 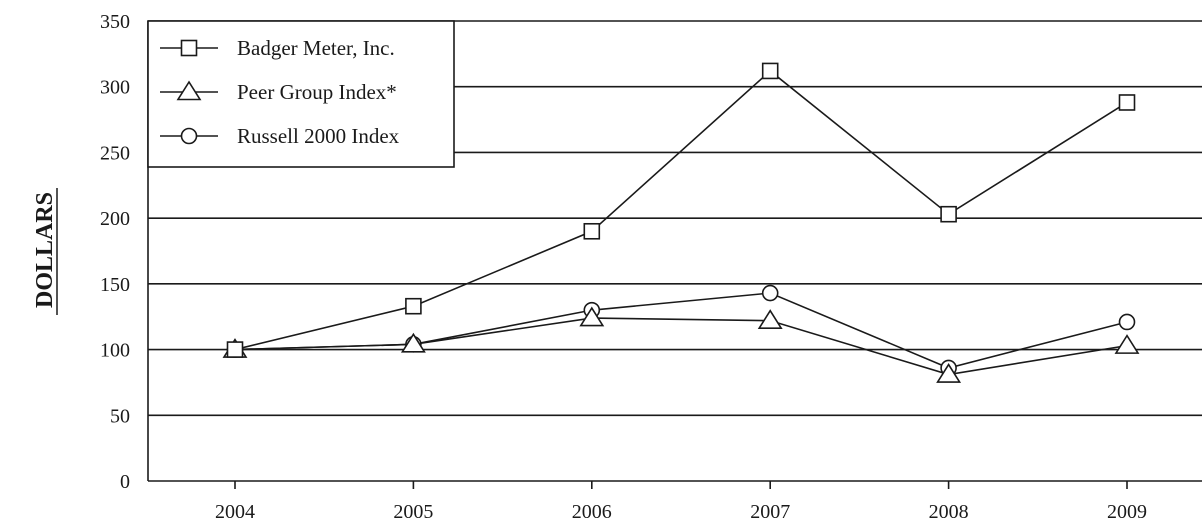 What do you see at coordinates (115, 153) in the screenshot?
I see `y-tick-label: 250` at bounding box center [115, 153].